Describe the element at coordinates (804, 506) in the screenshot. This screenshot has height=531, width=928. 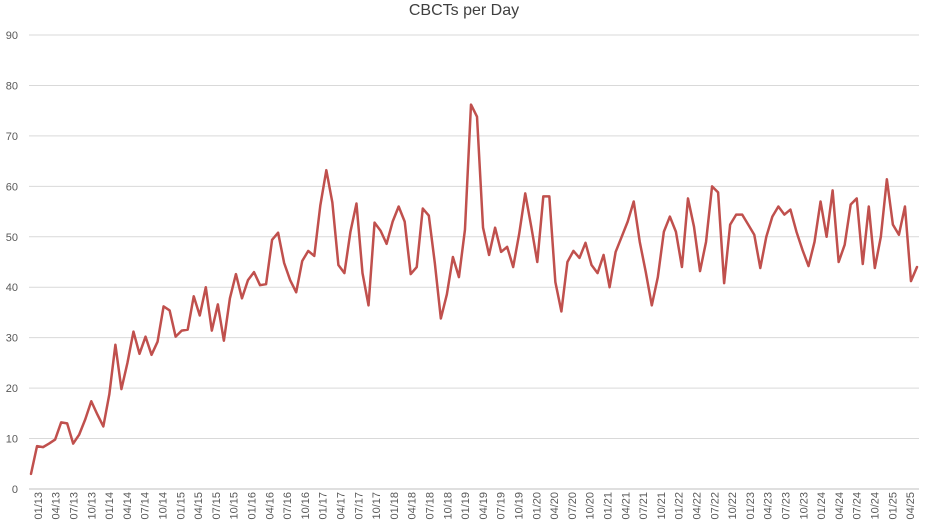
I see `x-tick-label: 10/23` at that location.